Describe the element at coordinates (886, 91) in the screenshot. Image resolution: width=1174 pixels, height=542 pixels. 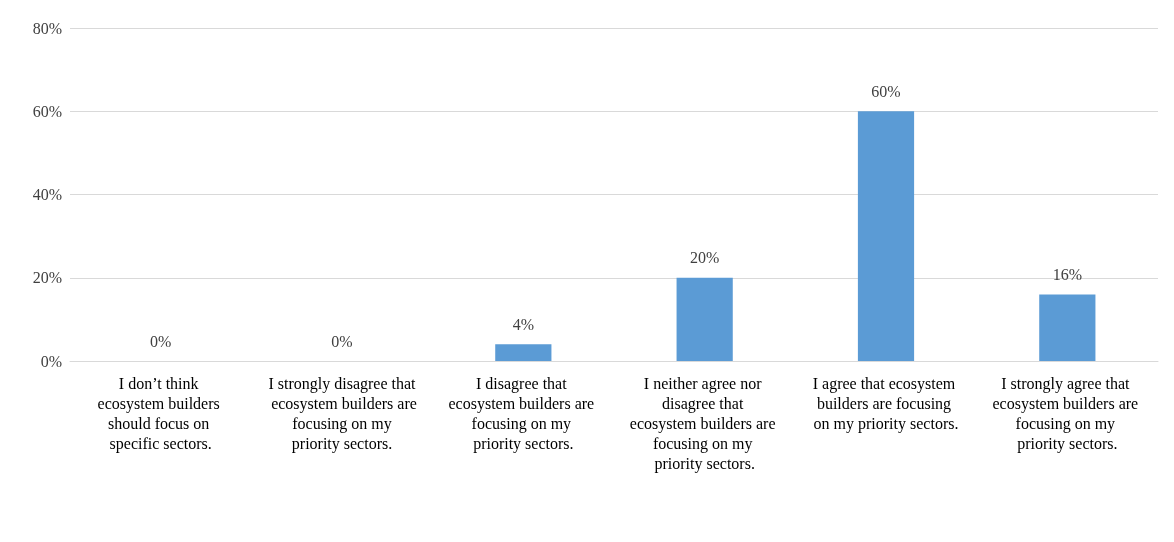
I see `data-label: 60%` at that location.